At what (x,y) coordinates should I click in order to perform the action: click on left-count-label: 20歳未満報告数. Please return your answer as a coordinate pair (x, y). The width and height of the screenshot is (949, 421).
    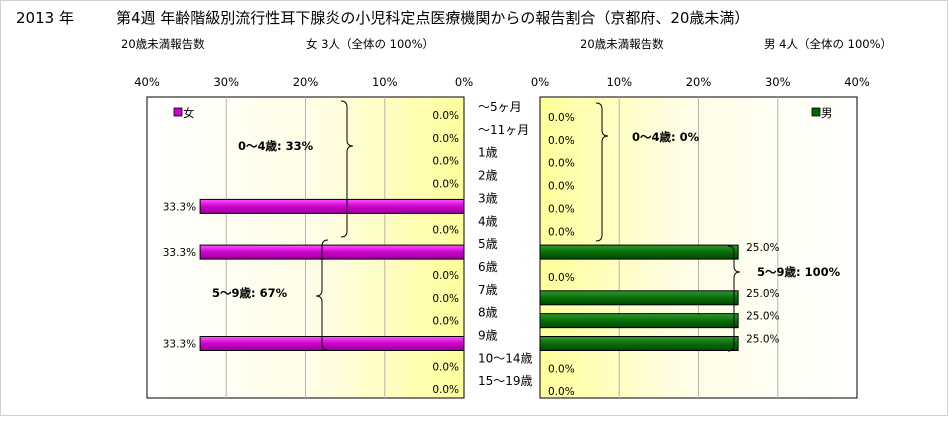
    Looking at the image, I should click on (163, 44).